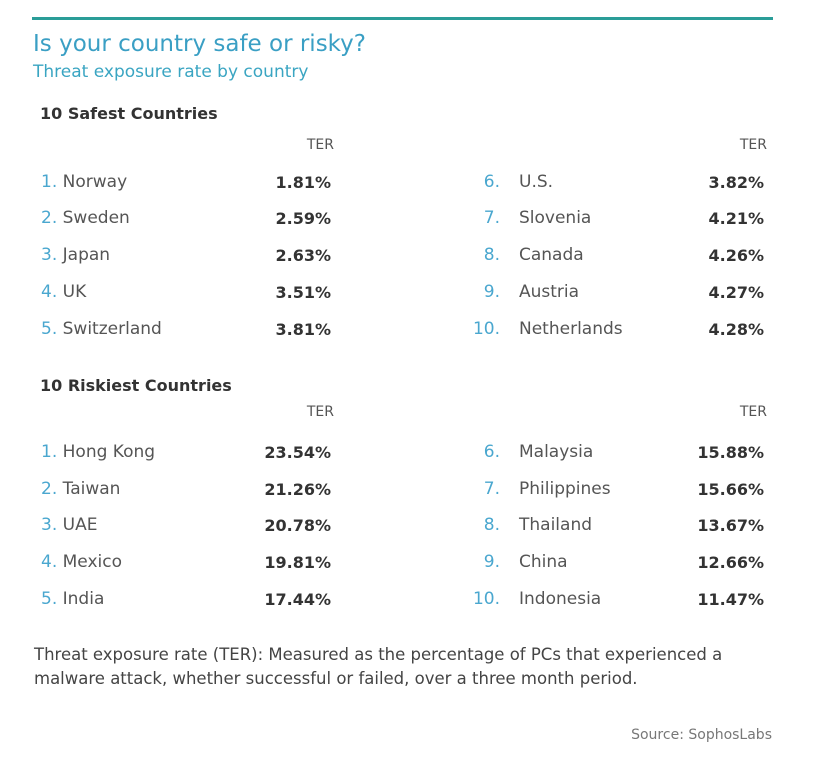 The height and width of the screenshot is (768, 822). Describe the element at coordinates (565, 489) in the screenshot. I see `riskiest-country-7: Philippines` at that location.